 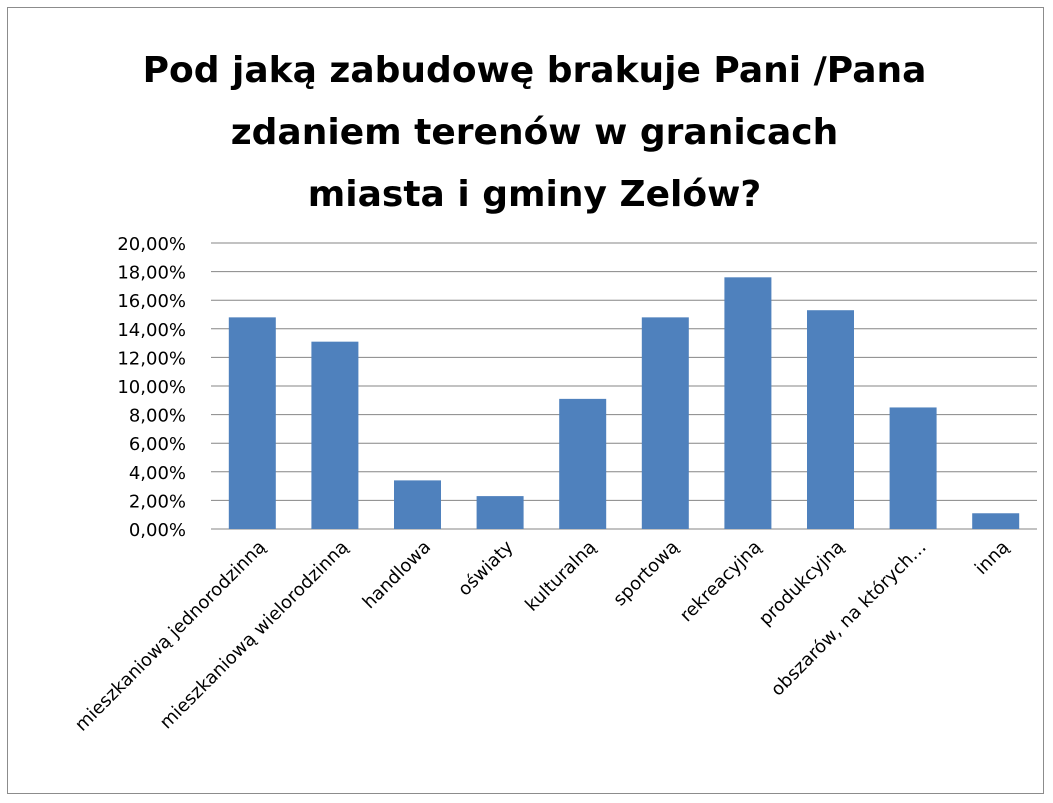 I want to click on y-tick-label: 18,00%, so click(x=151, y=273).